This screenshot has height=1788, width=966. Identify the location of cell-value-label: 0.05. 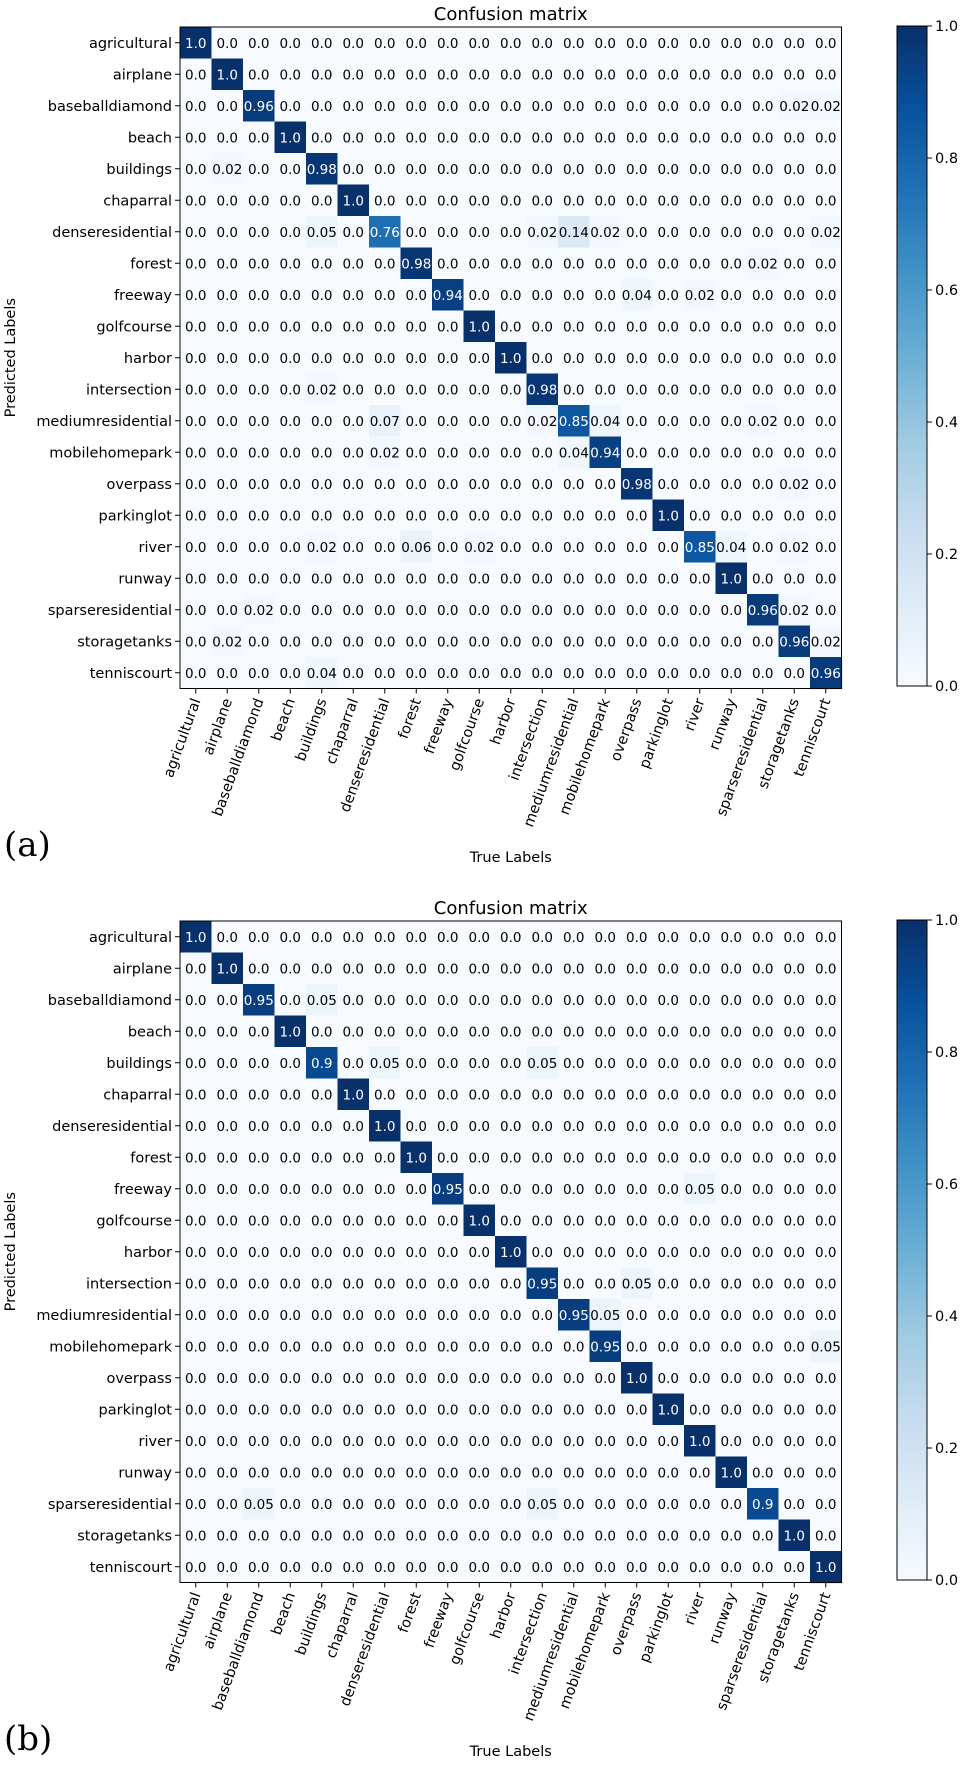
(637, 1284).